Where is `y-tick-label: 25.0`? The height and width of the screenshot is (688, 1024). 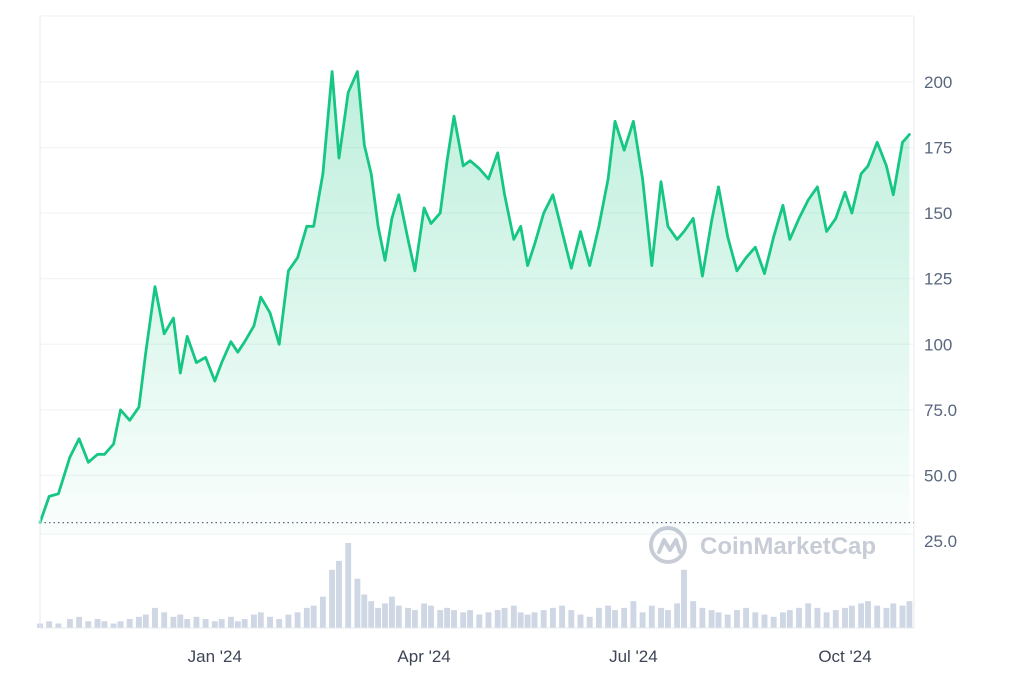 y-tick-label: 25.0 is located at coordinates (940, 541).